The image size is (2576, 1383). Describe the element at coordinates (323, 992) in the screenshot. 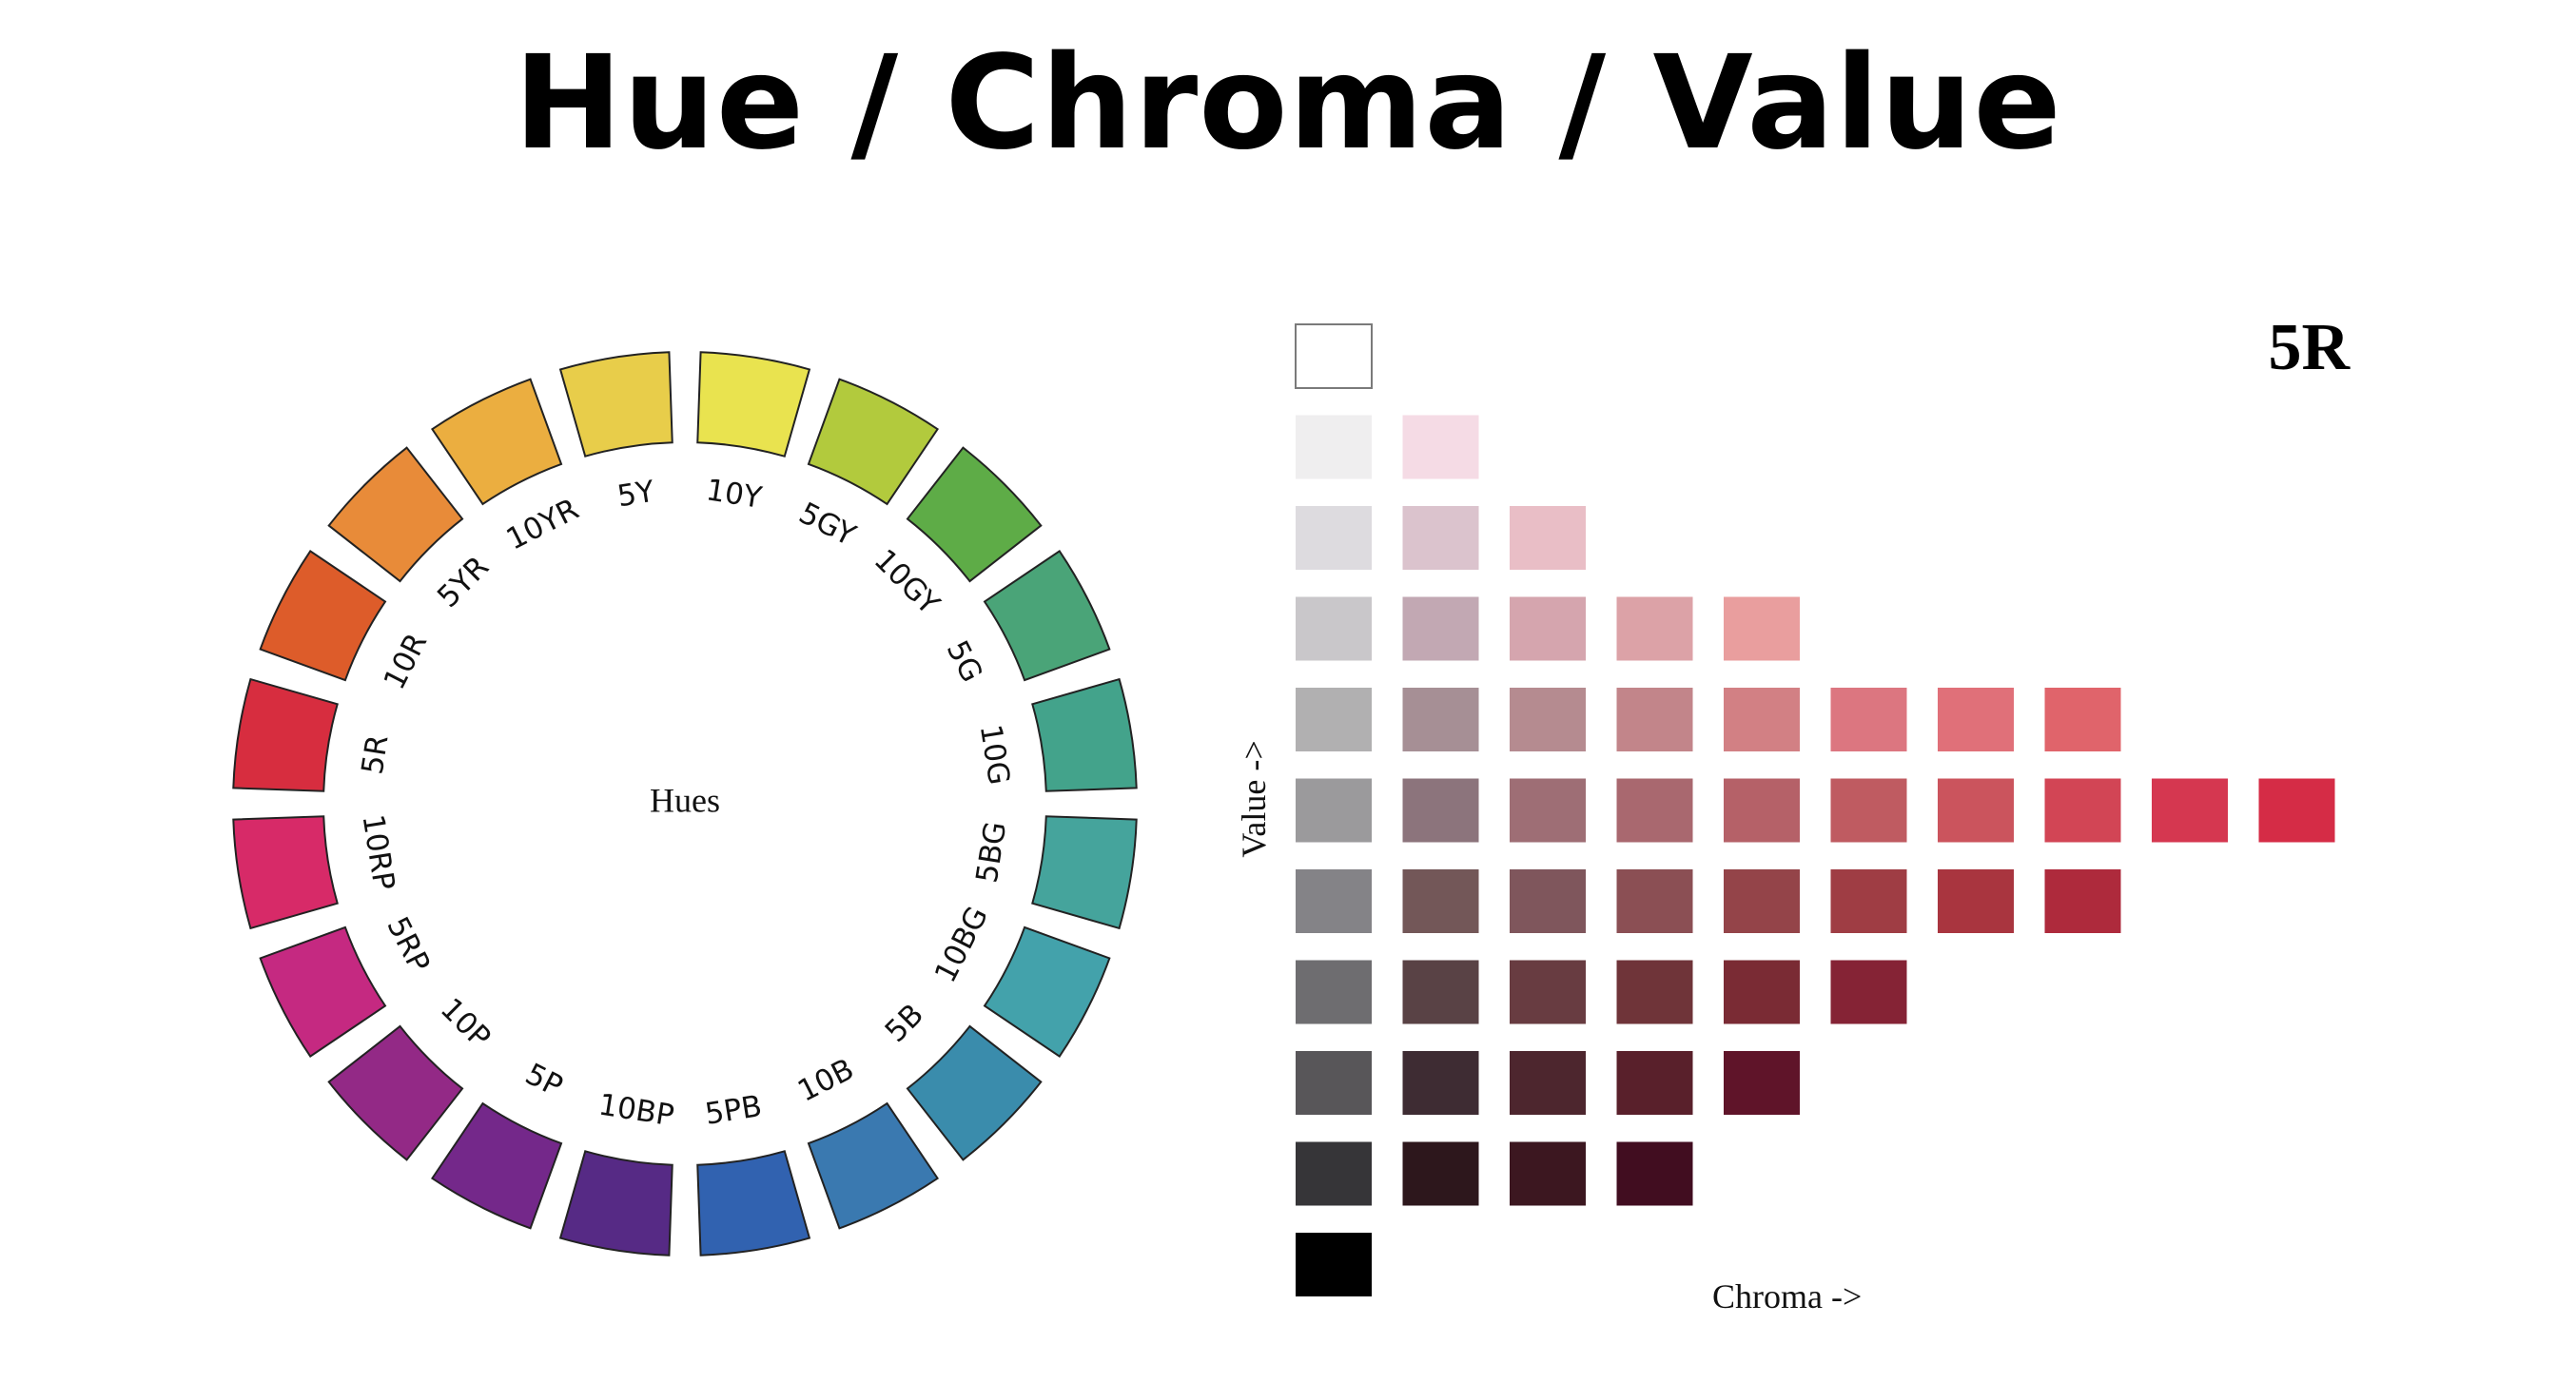

I see `hue-segment-5rp` at that location.